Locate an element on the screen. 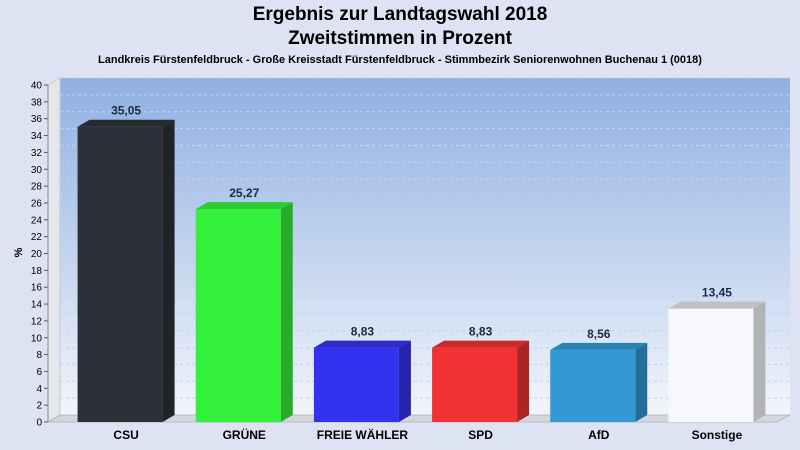 The image size is (800, 450). bar-freie-wähler: 8,83 is located at coordinates (362, 373).